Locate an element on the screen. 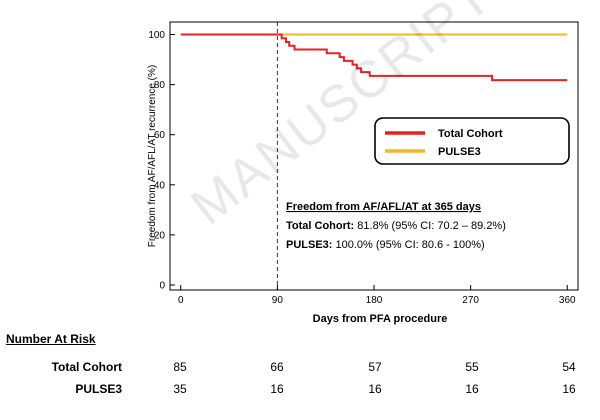 The height and width of the screenshot is (420, 600). x-tick-label: 180 is located at coordinates (374, 300).